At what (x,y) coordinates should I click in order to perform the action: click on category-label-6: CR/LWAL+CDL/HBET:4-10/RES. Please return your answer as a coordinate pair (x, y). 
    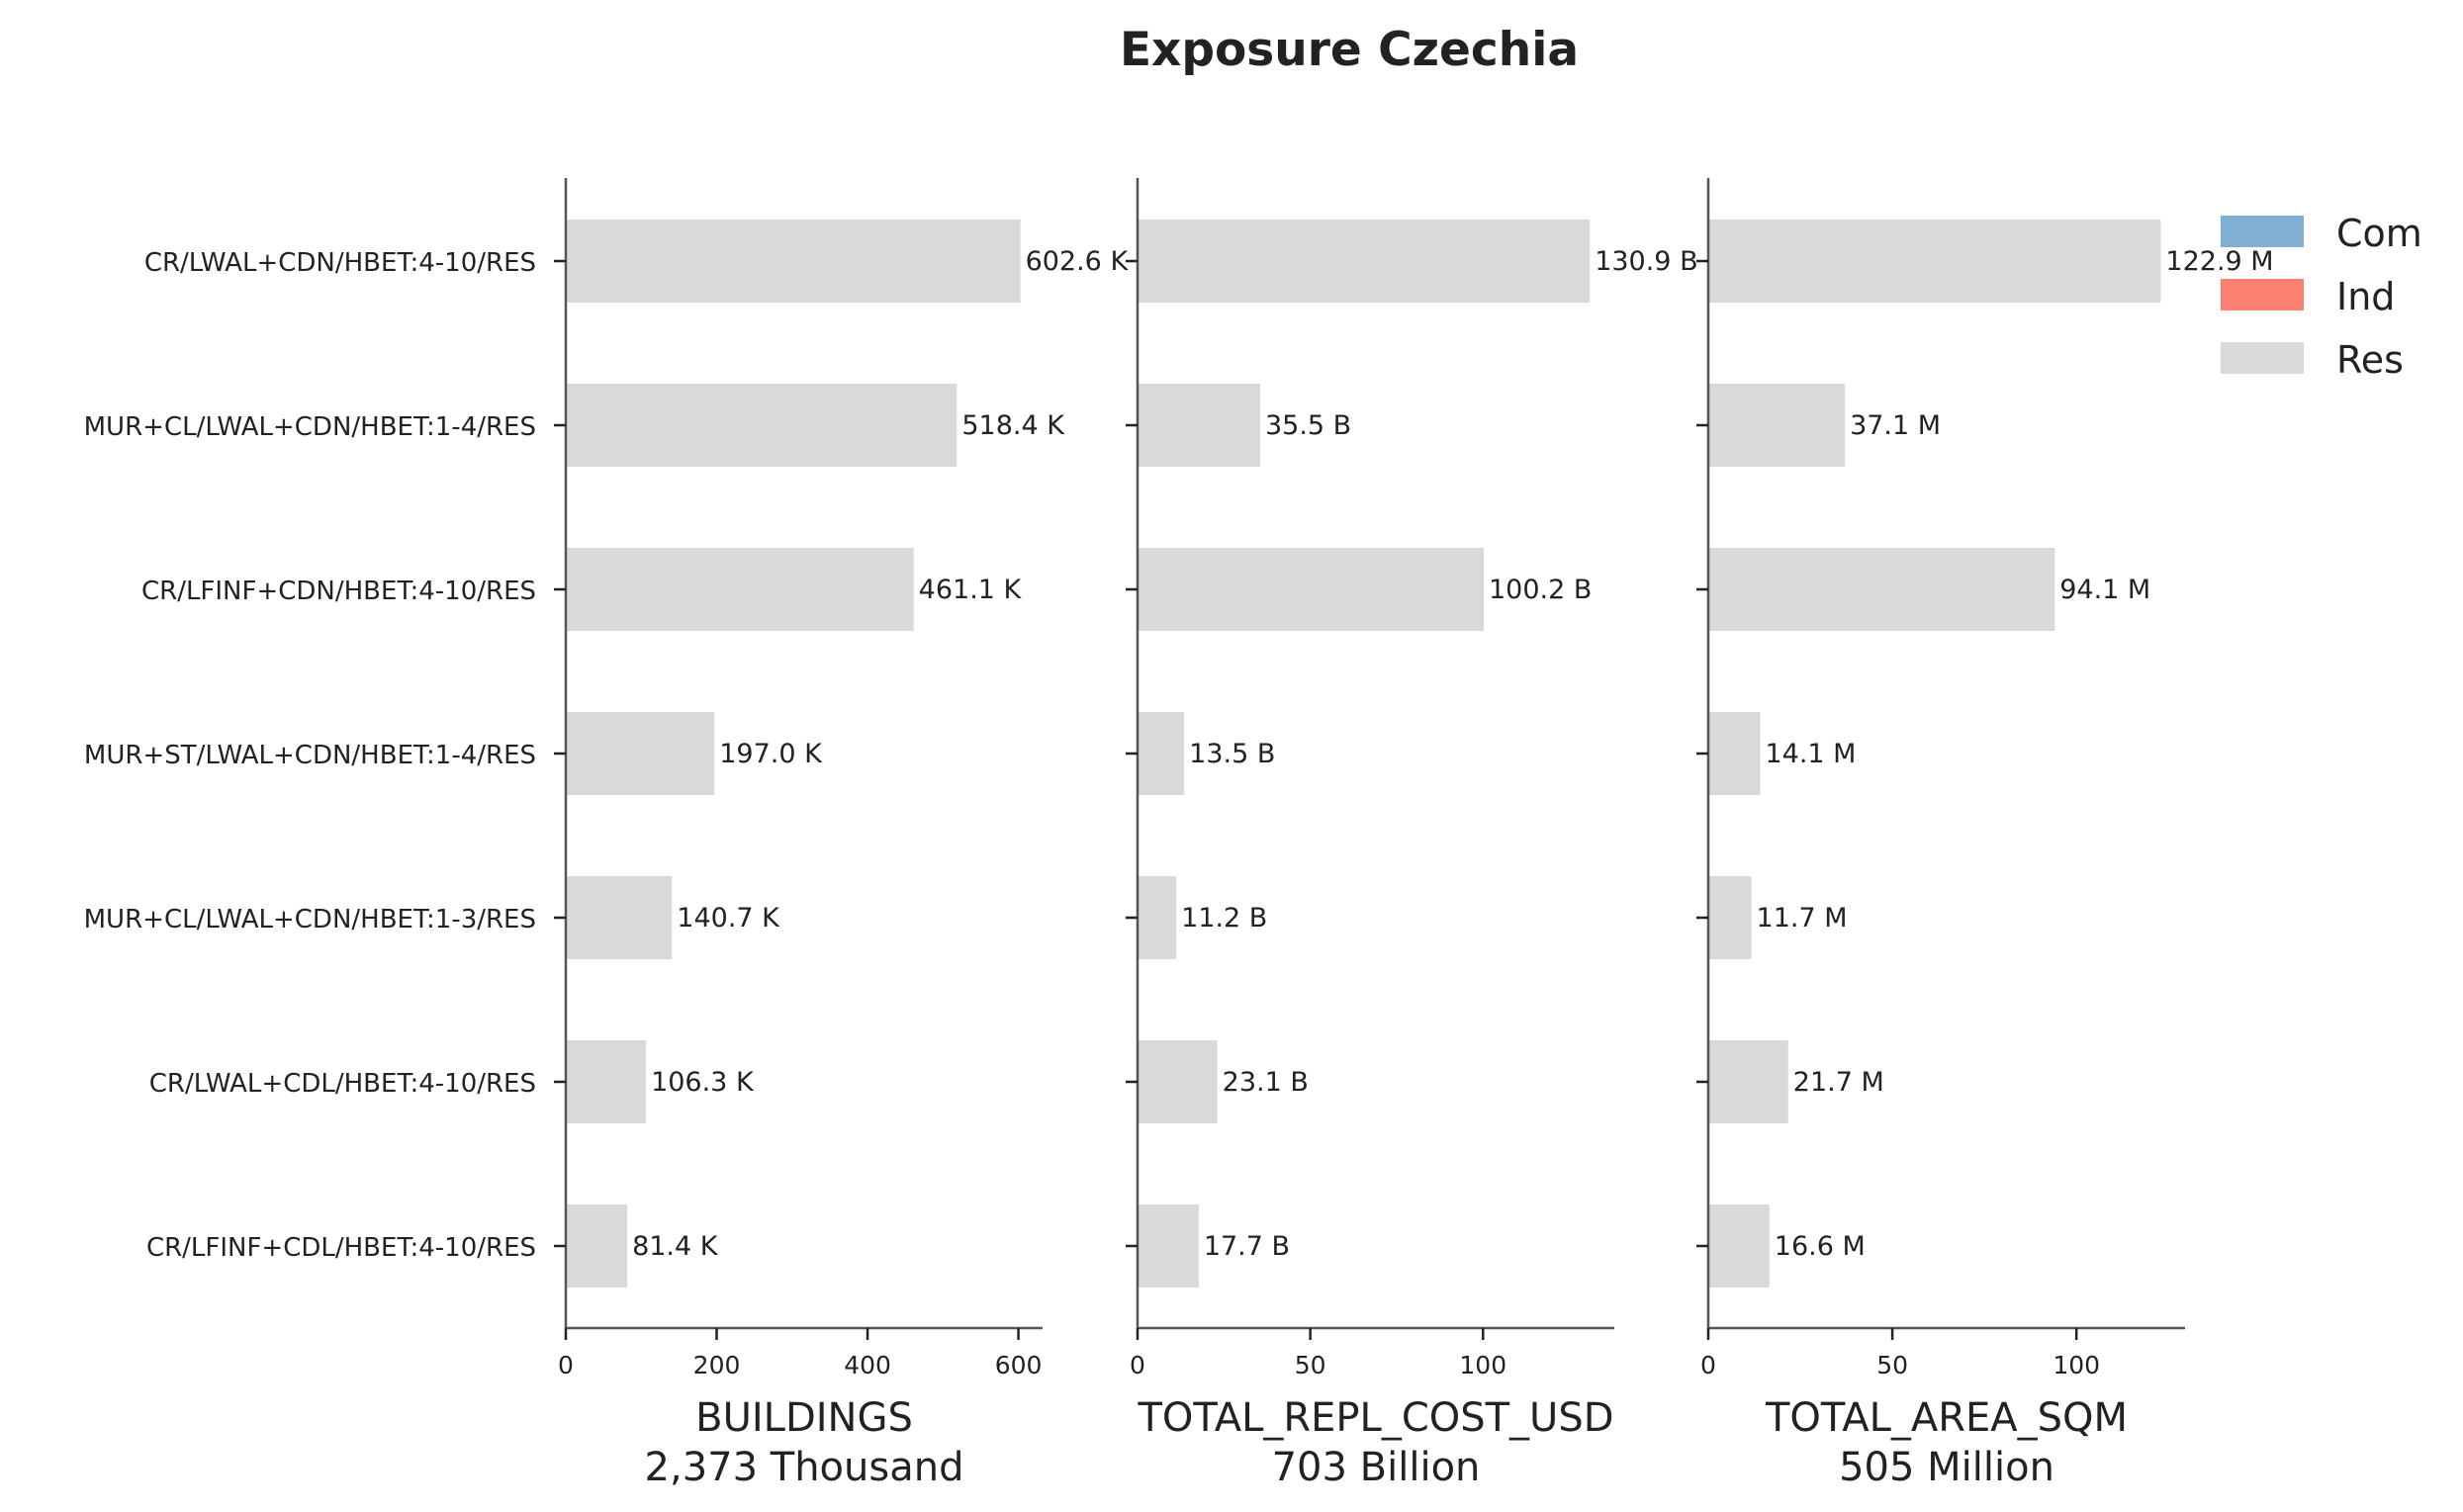
    Looking at the image, I should click on (342, 1084).